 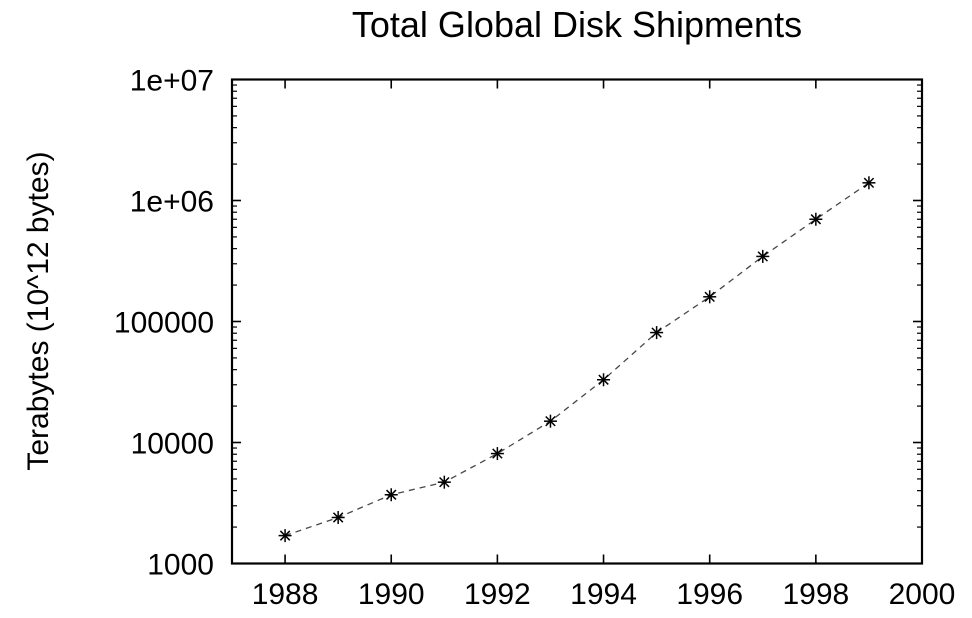 What do you see at coordinates (497, 594) in the screenshot?
I see `x-tick-label: 1992` at bounding box center [497, 594].